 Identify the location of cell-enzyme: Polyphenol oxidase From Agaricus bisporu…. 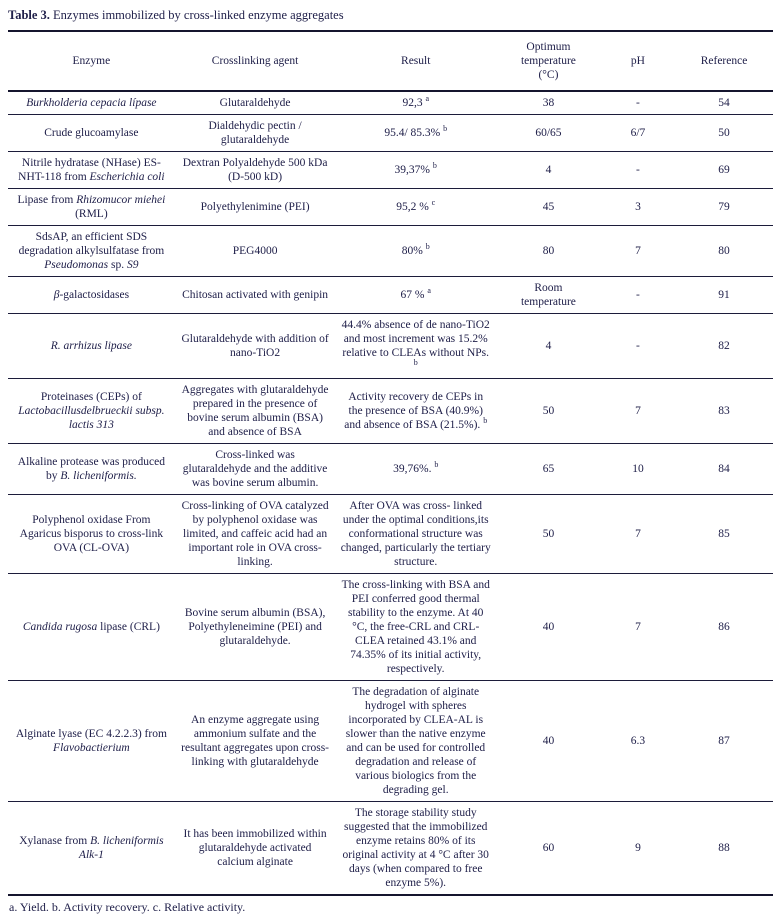
(91, 534).